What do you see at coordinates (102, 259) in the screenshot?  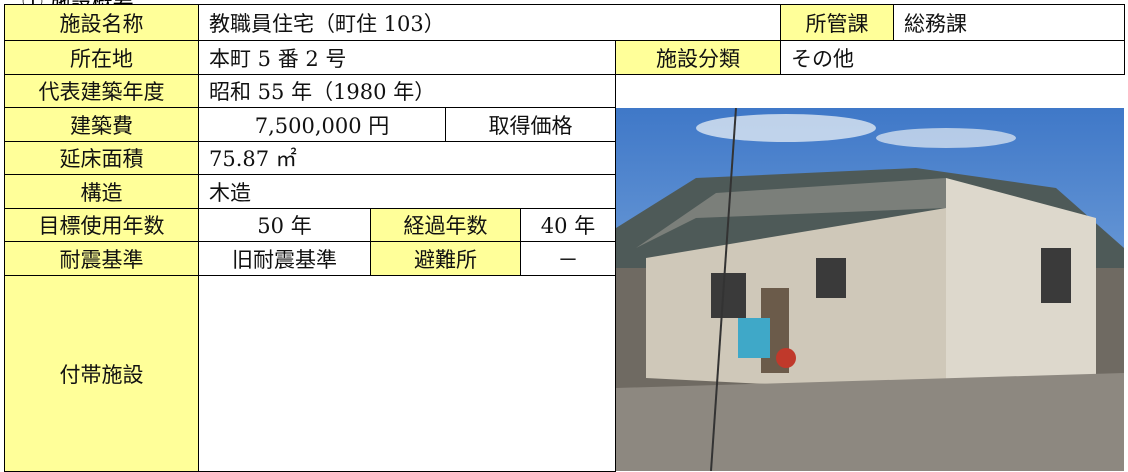 I see `quake-label: 耐震基準` at bounding box center [102, 259].